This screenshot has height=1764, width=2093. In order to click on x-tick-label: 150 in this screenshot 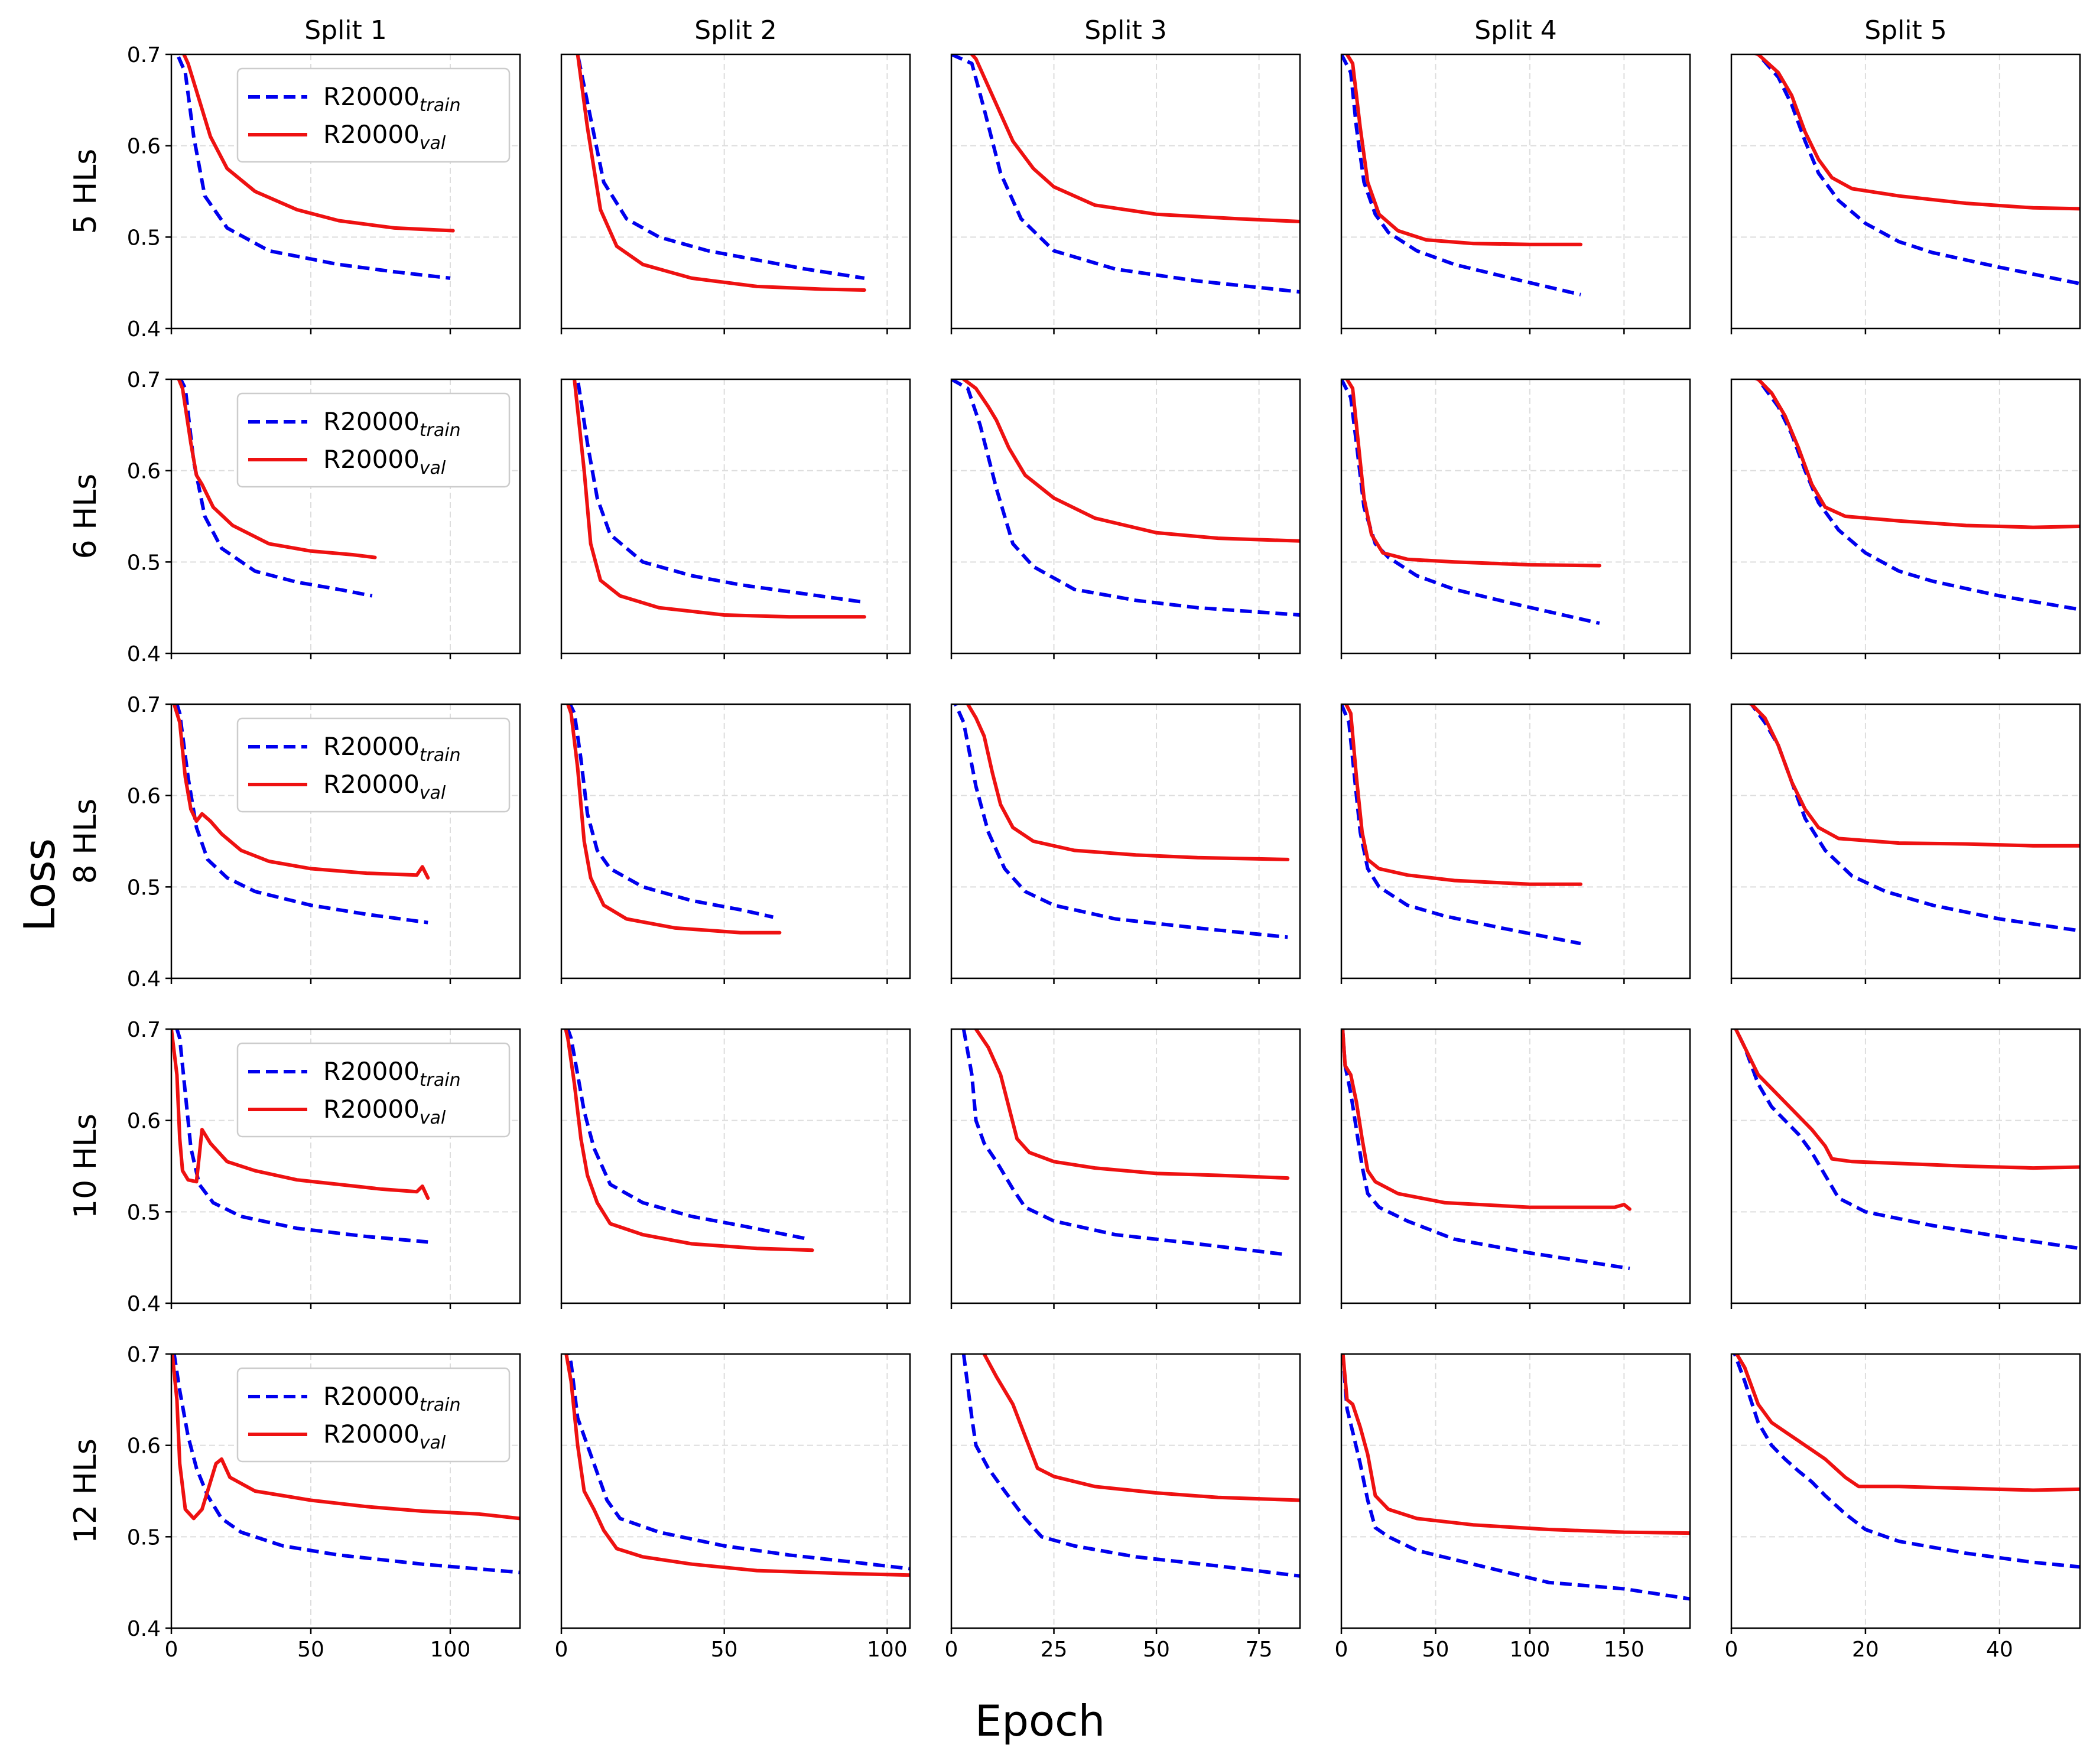, I will do `click(1624, 1650)`.